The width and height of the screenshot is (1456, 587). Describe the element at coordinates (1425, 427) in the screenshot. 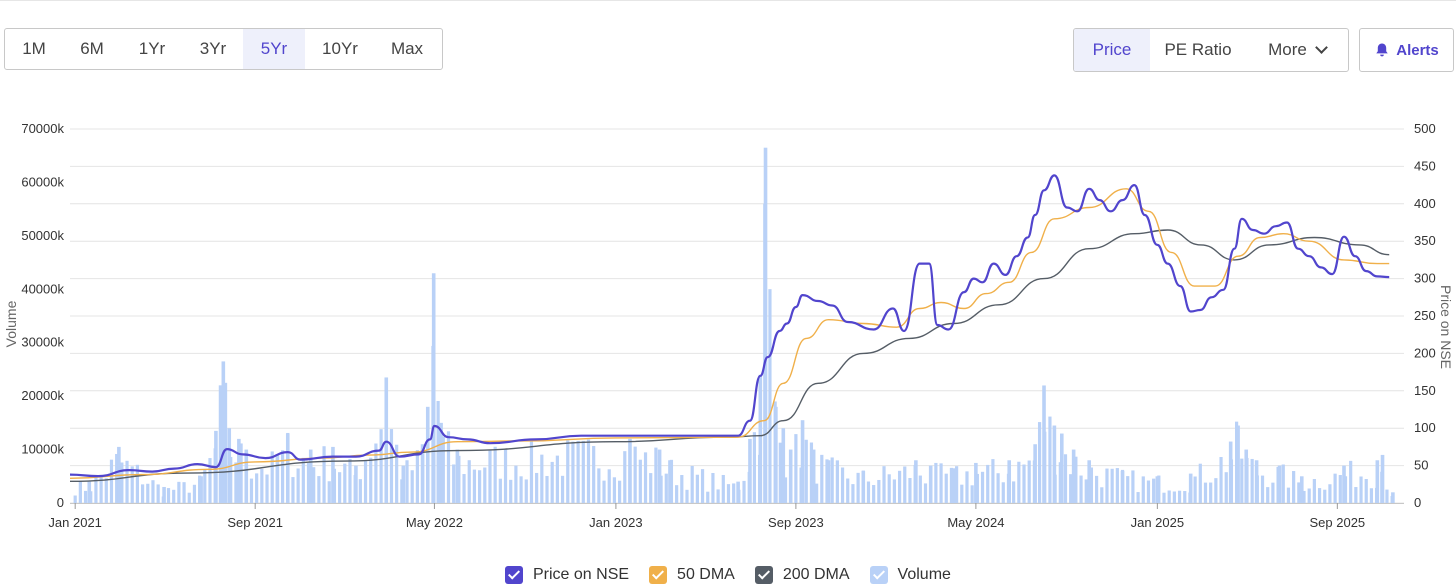

I see `y-right-tick-label: 100` at that location.